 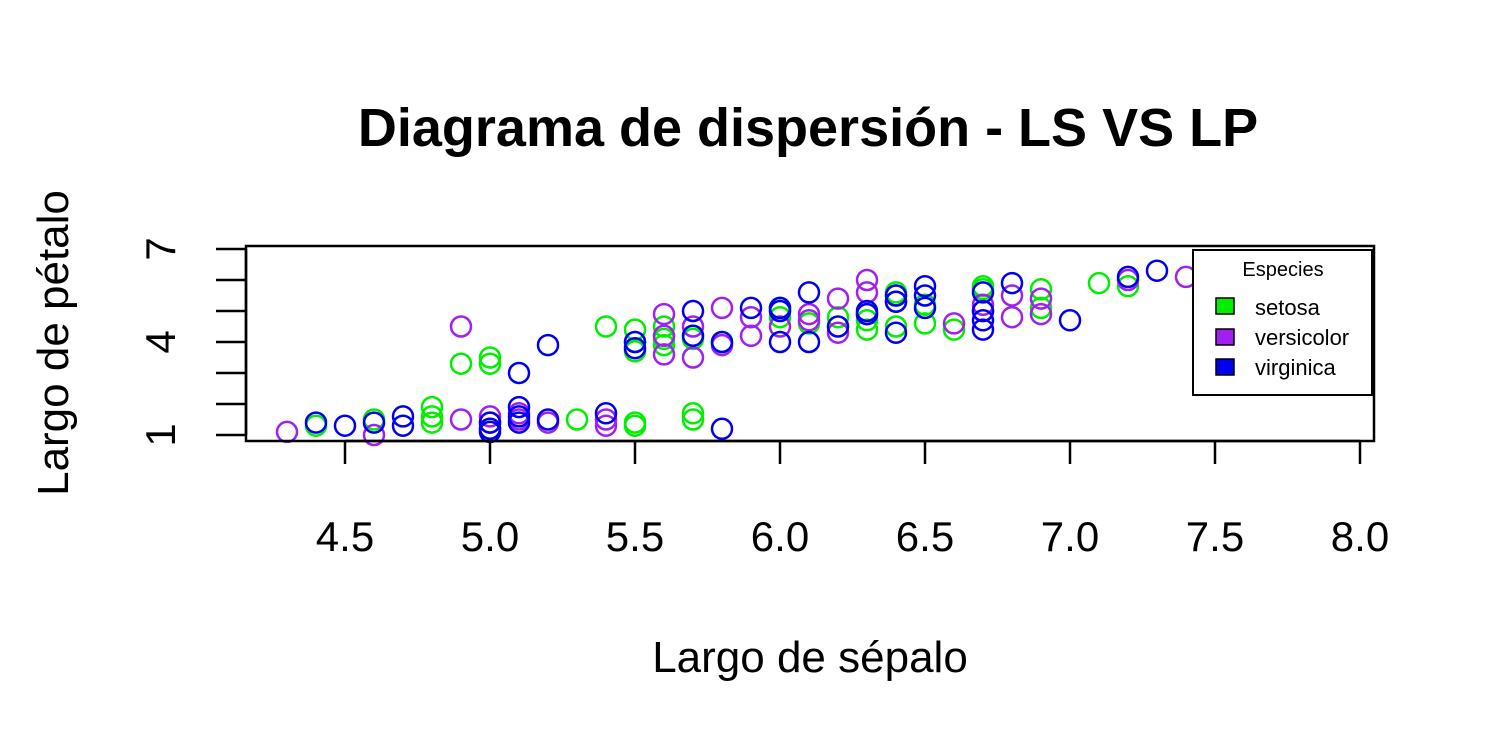 I want to click on x-axis-title: Largo de sépalo, so click(x=810, y=657).